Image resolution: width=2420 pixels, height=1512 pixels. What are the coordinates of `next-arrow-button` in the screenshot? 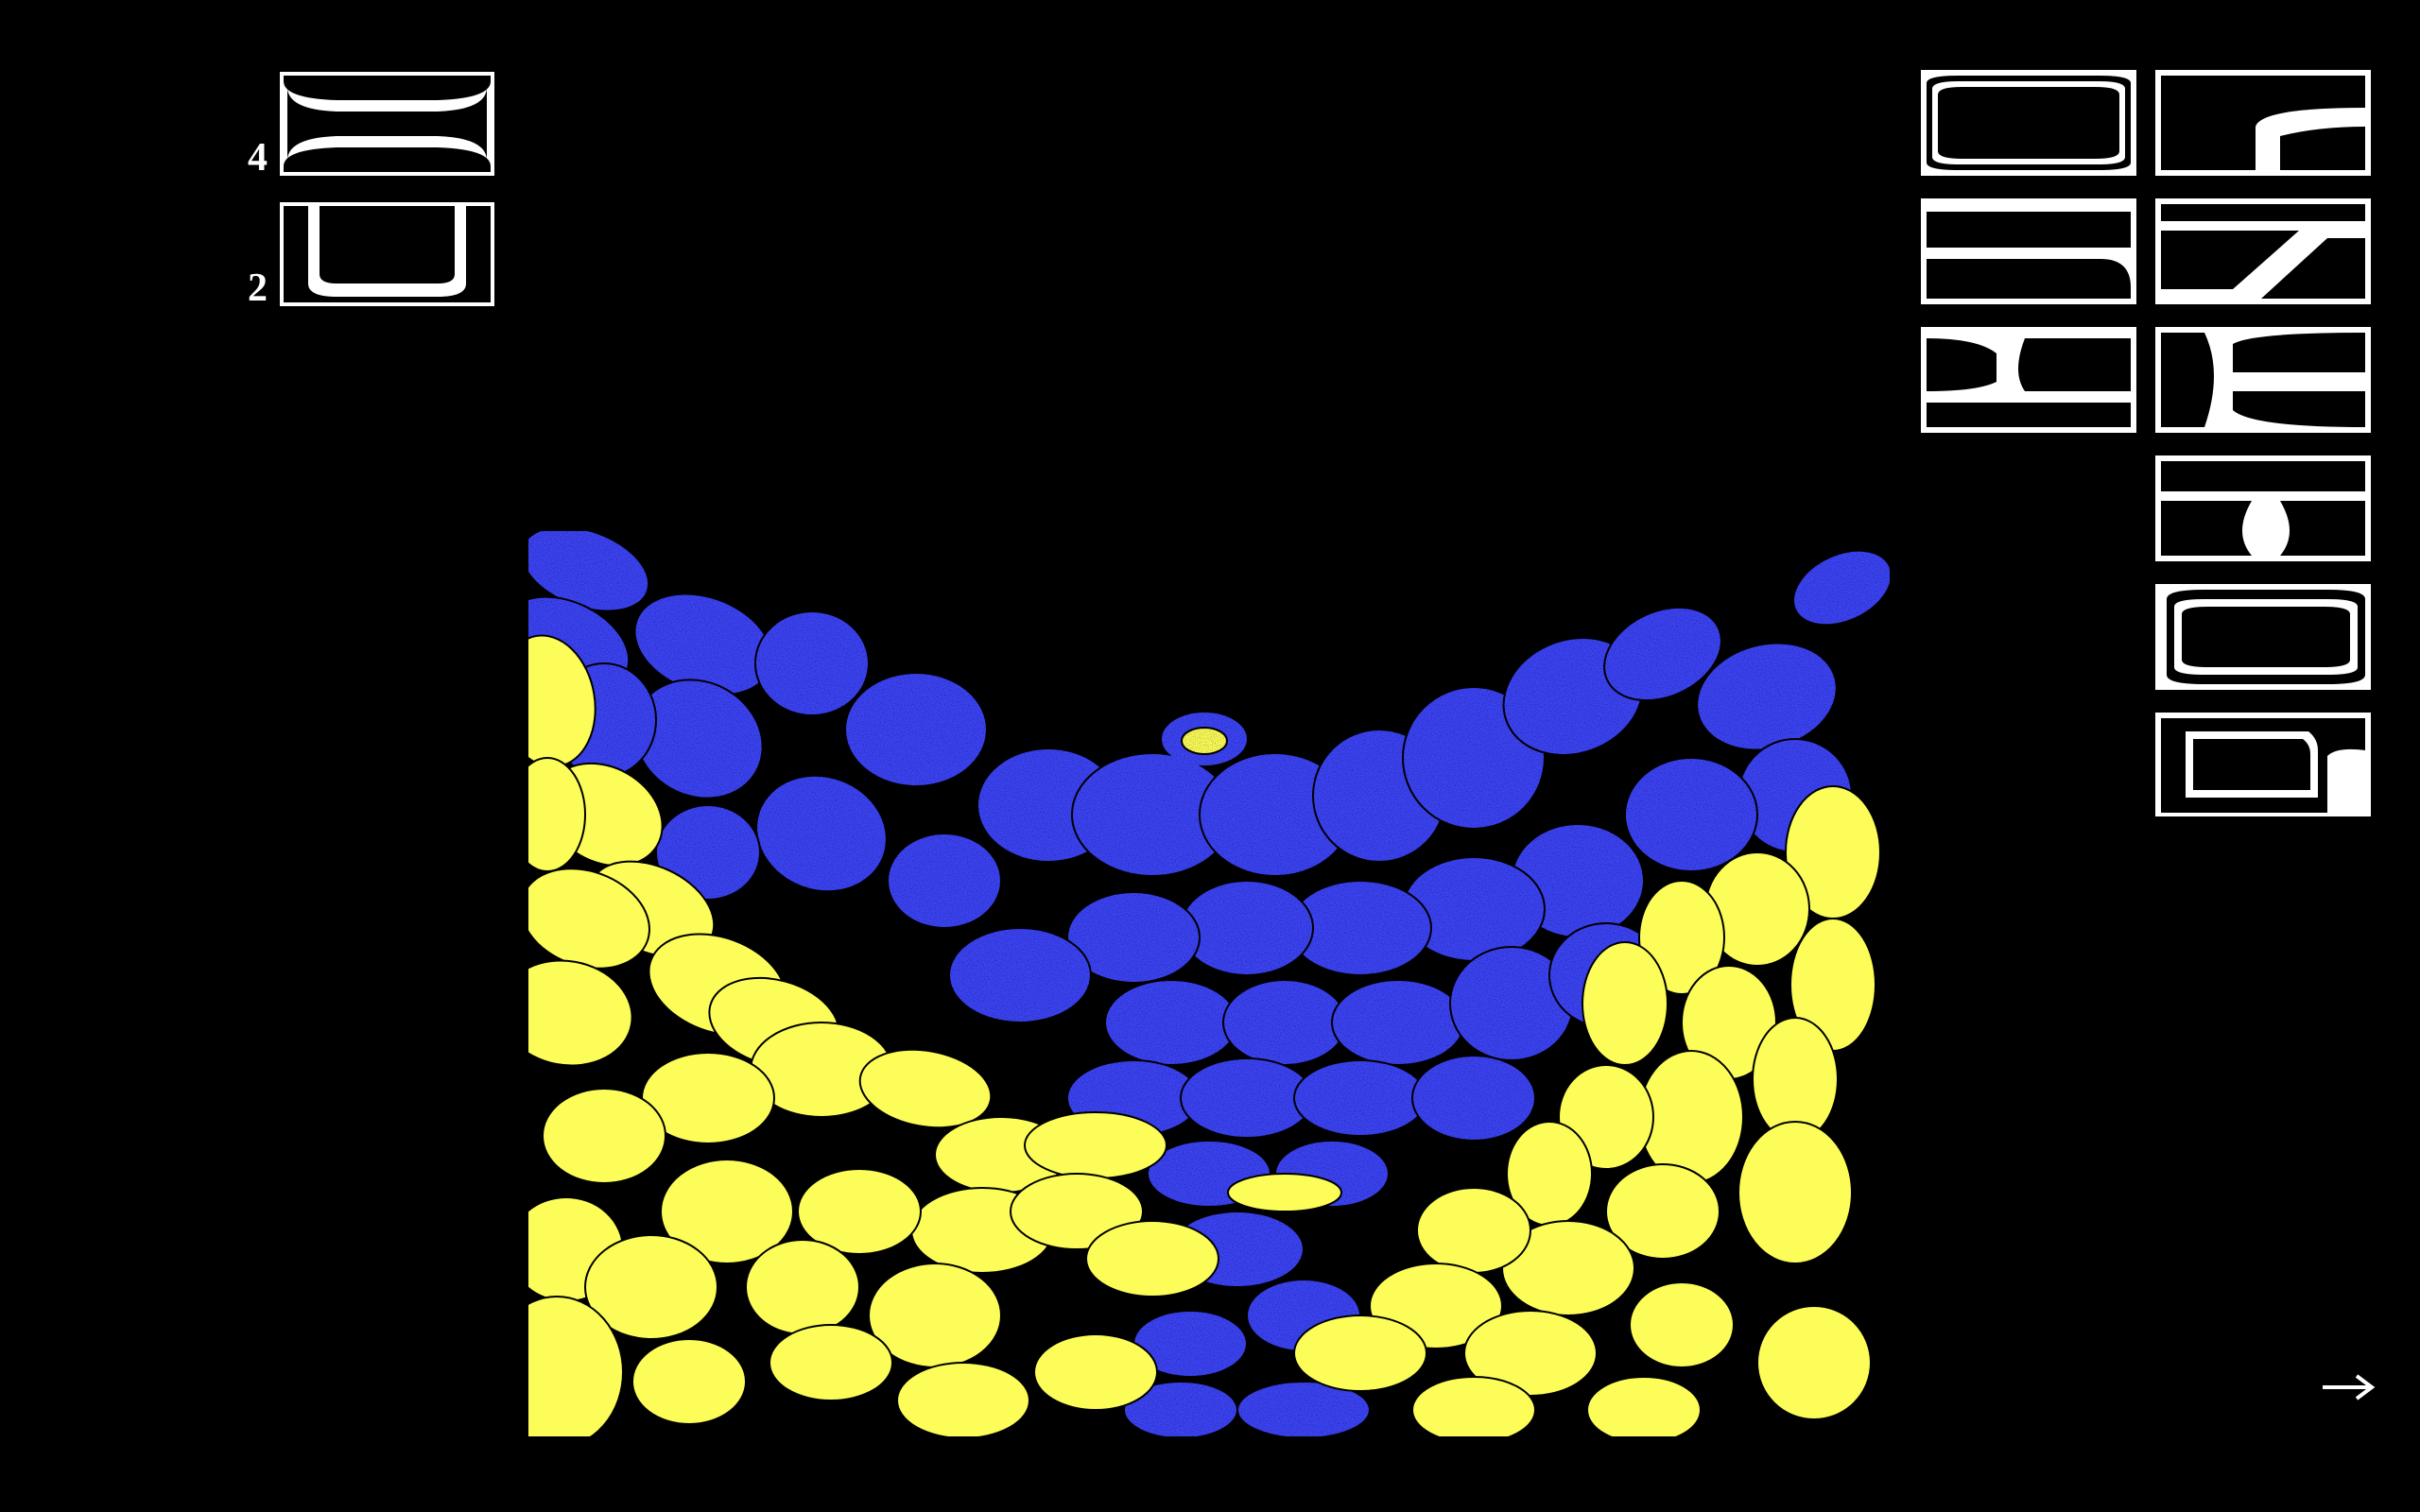 It's located at (2349, 1387).